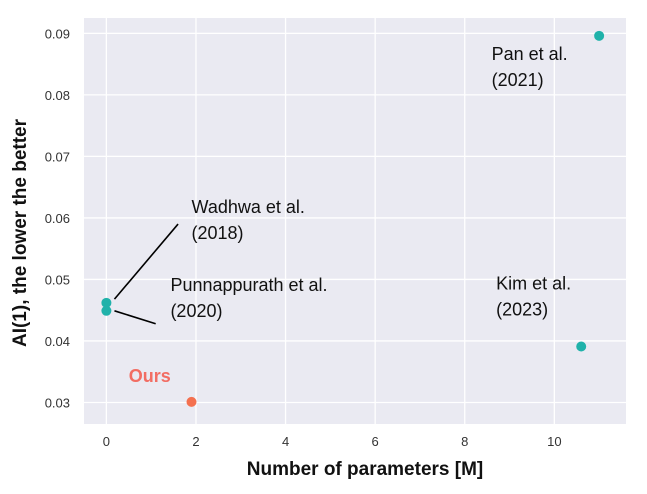 This screenshot has width=647, height=494. Describe the element at coordinates (248, 285) in the screenshot. I see `annotation-label: Punnappurath et al.` at that location.